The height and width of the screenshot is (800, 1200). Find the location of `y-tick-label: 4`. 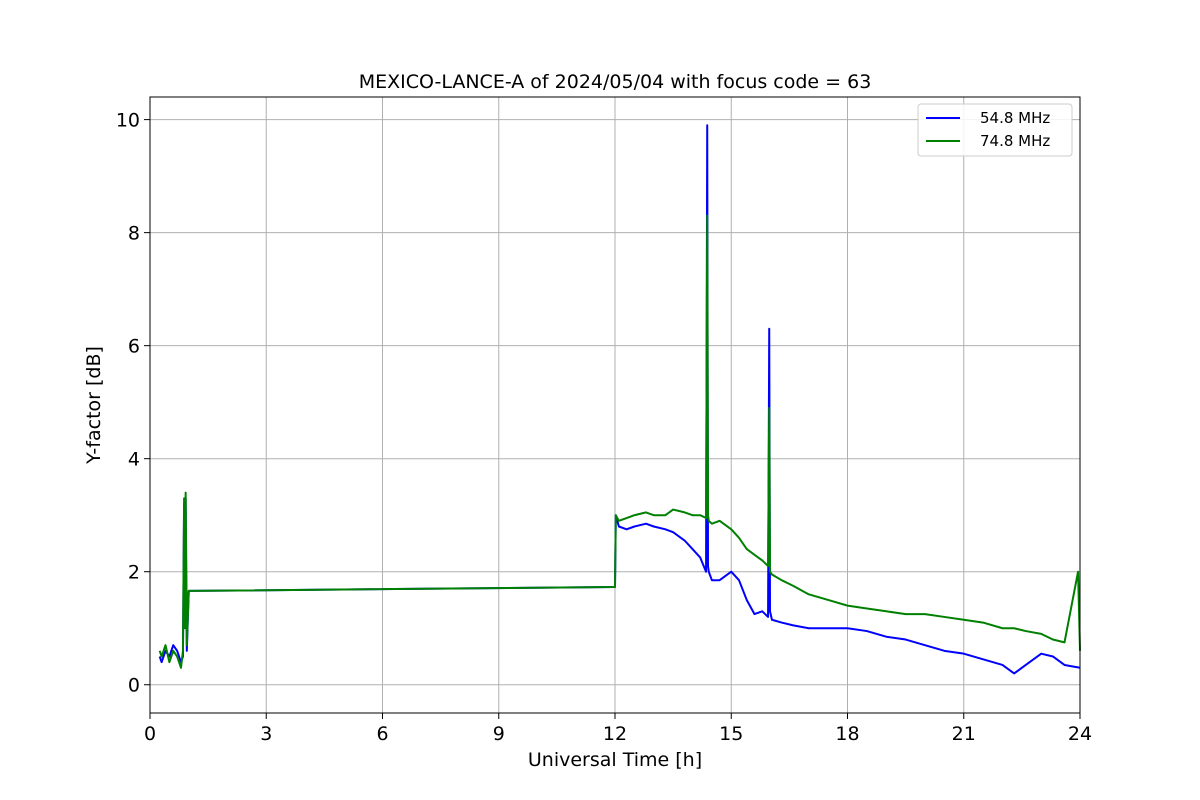

y-tick-label: 4 is located at coordinates (134, 460).